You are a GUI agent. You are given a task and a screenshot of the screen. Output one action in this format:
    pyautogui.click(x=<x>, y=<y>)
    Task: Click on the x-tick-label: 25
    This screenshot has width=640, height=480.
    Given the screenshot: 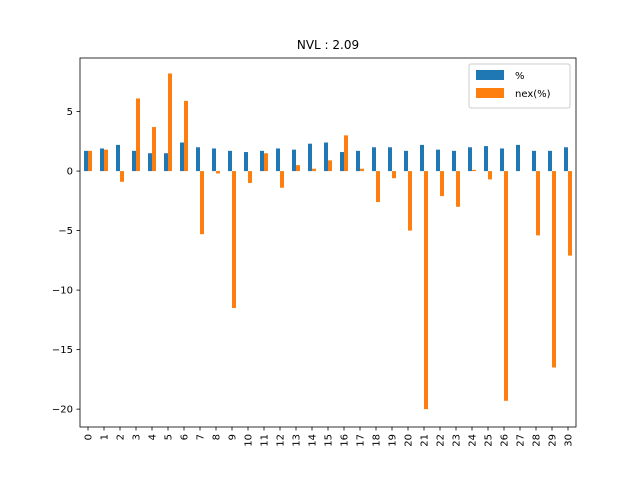 What is the action you would take?
    pyautogui.click(x=489, y=440)
    